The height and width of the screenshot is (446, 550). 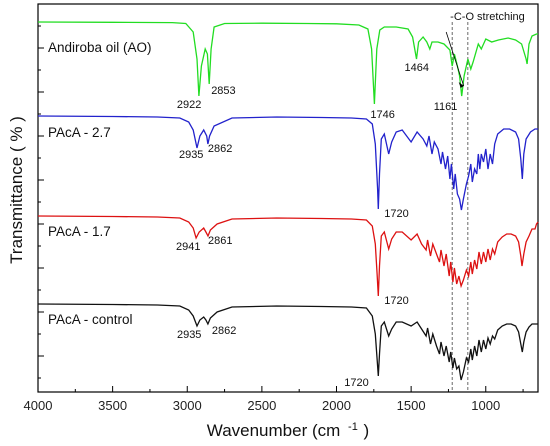 I want to click on y-axis-ticks, so click(x=41, y=202).